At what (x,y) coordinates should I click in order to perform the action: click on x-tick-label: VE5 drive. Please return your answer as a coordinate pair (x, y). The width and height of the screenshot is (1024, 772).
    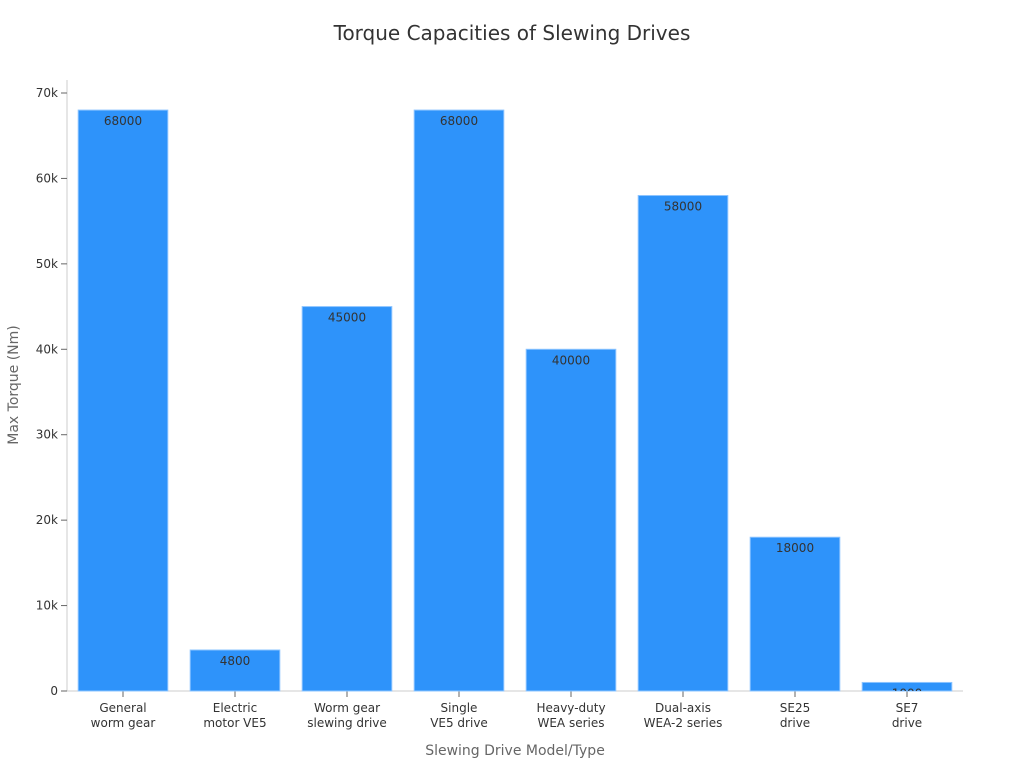
    Looking at the image, I should click on (459, 723).